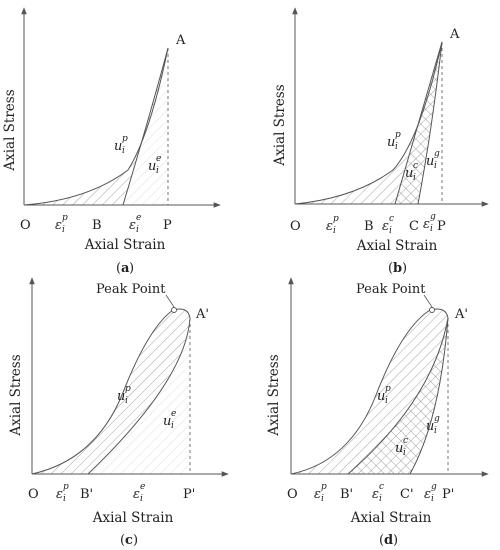 The width and height of the screenshot is (500, 550). I want to click on caption: ( d ), so click(388, 540).